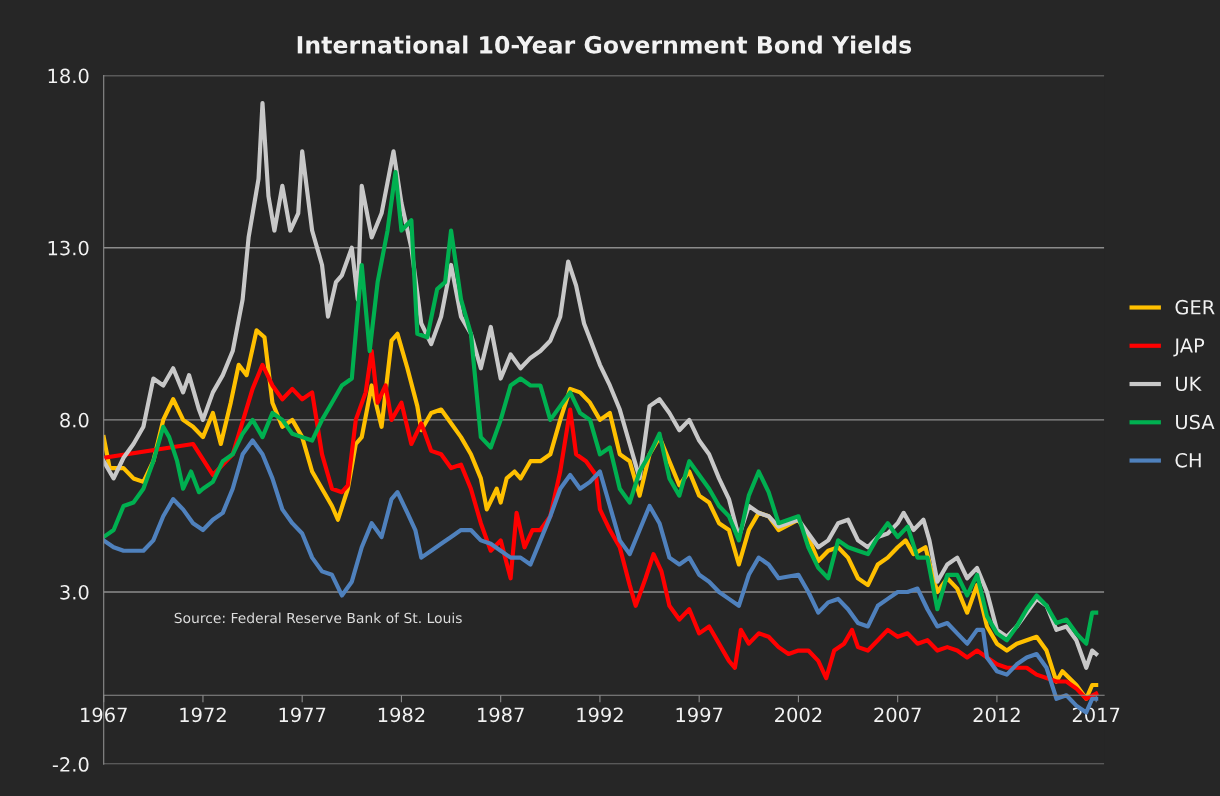 This screenshot has height=796, width=1220. Describe the element at coordinates (1195, 422) in the screenshot. I see `legend-label: USA` at that location.